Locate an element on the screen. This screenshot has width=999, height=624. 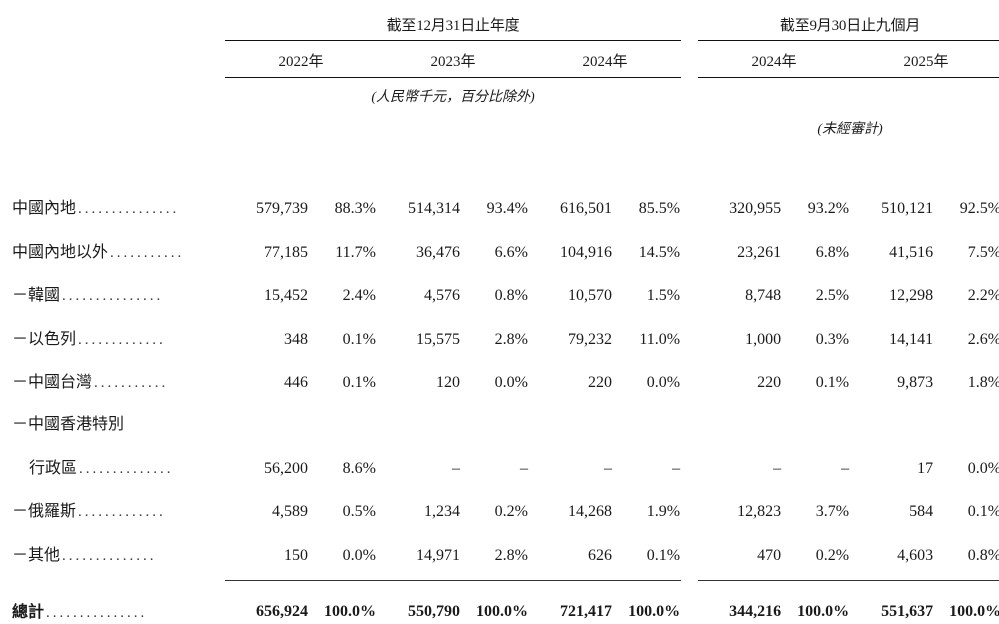
cell-value: 348 is located at coordinates (296, 339).